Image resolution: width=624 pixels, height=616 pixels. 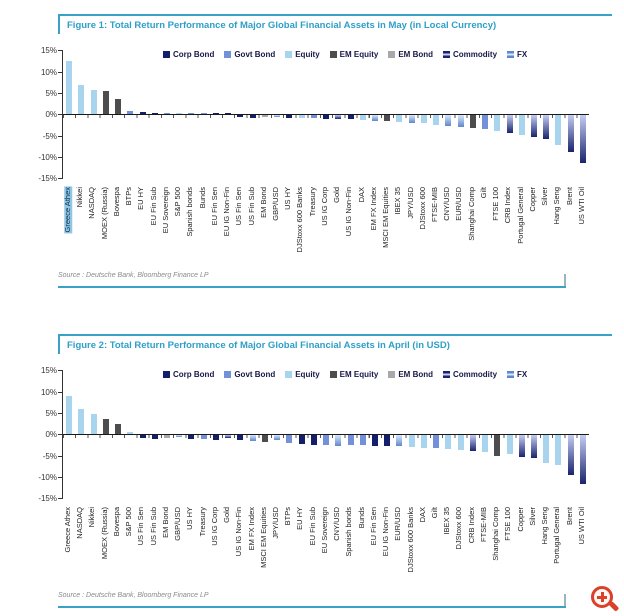 I want to click on x-axis-label-cell: EU IG Non-Fin, so click(x=227, y=226).